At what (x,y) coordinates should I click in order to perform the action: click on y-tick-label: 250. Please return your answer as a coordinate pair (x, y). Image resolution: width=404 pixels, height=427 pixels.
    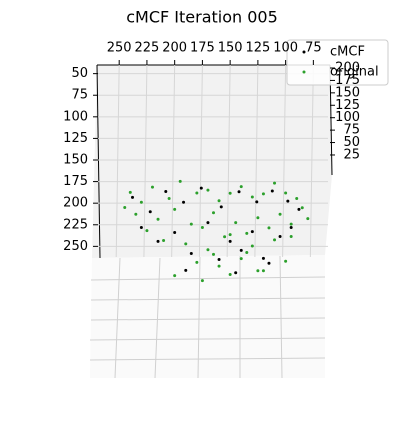
    Looking at the image, I should click on (75, 246).